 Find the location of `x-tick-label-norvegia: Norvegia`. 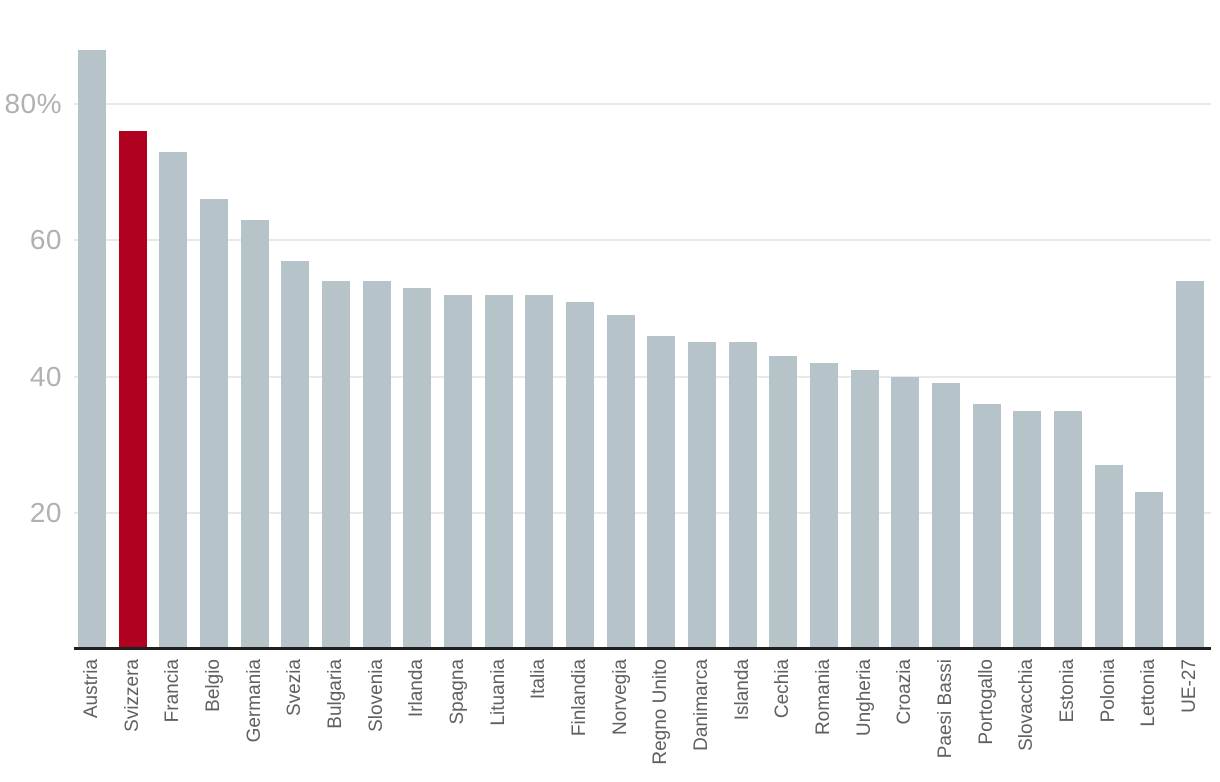

x-tick-label-norvegia: Norvegia is located at coordinates (620, 697).